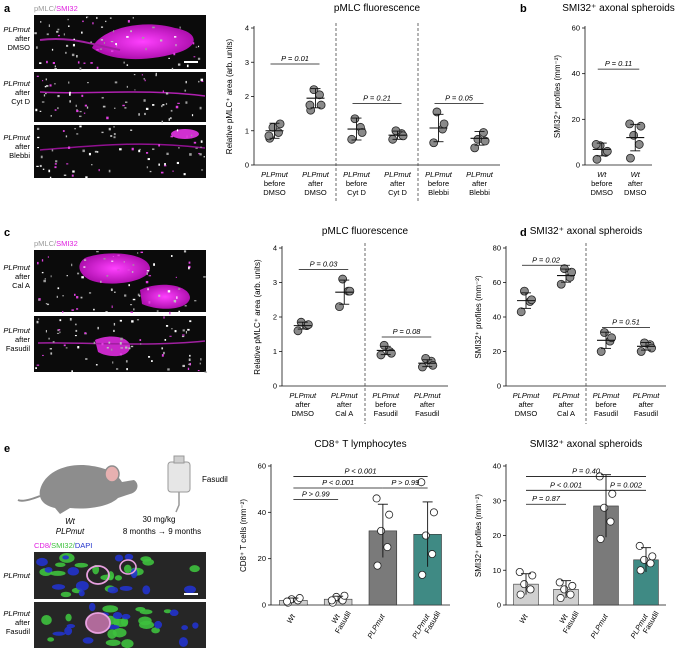  Describe the element at coordinates (626, 484) in the screenshot. I see `p-value-label: P = 0.002` at that location.